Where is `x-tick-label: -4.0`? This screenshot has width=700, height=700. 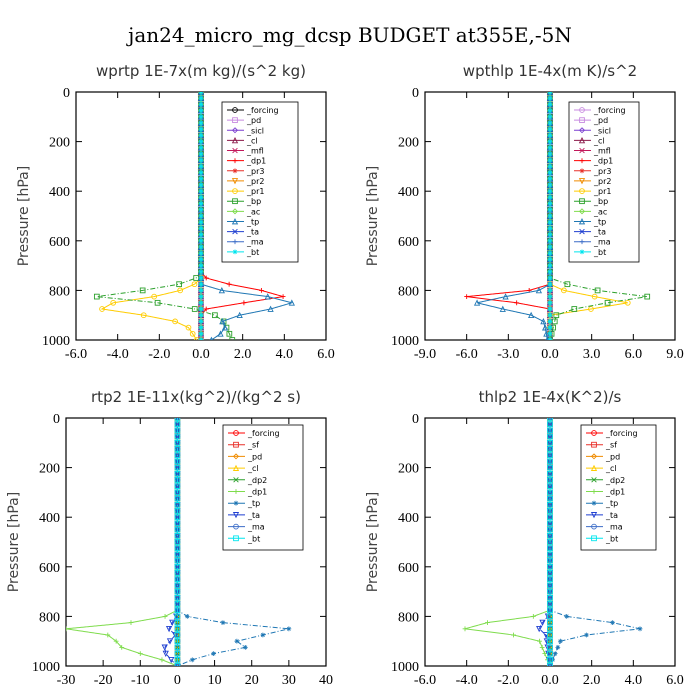
x-tick-label: -4.0 is located at coordinates (467, 680).